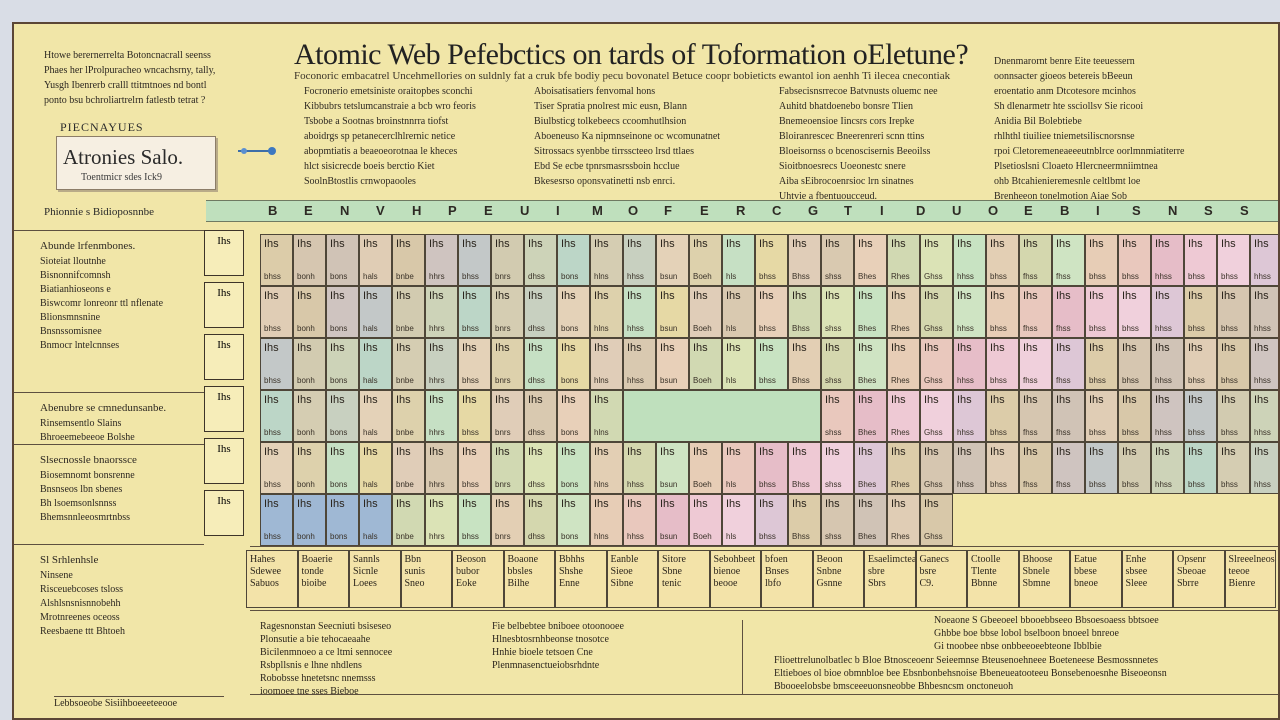  Describe the element at coordinates (801, 328) in the screenshot. I see `element-name: Bhss` at that location.